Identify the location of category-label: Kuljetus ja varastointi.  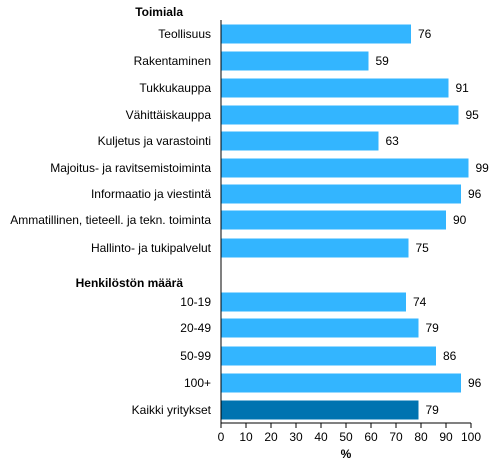
(154, 141).